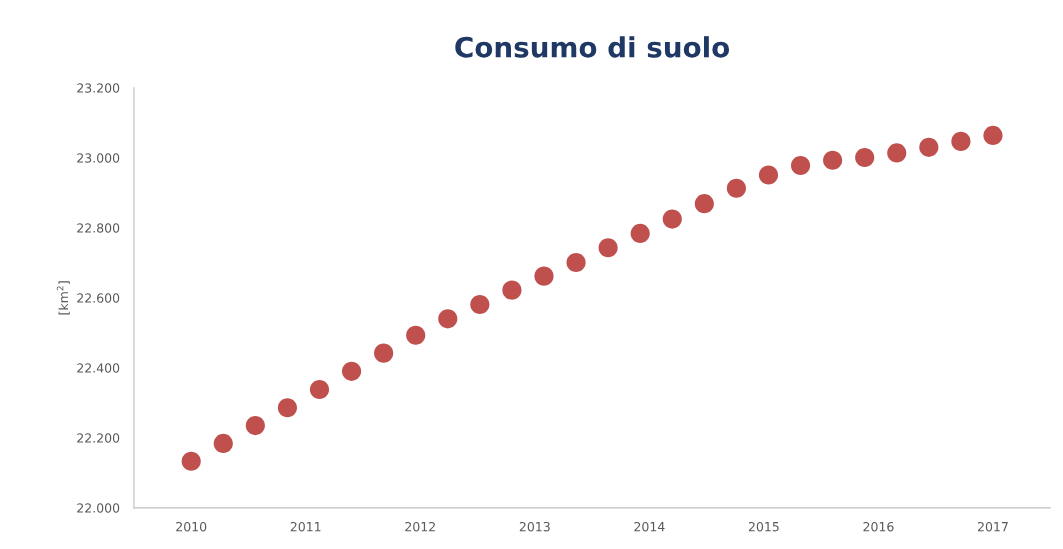 The height and width of the screenshot is (549, 1063). What do you see at coordinates (63, 298) in the screenshot?
I see `y-axis-title: [km$^{2}$]` at bounding box center [63, 298].